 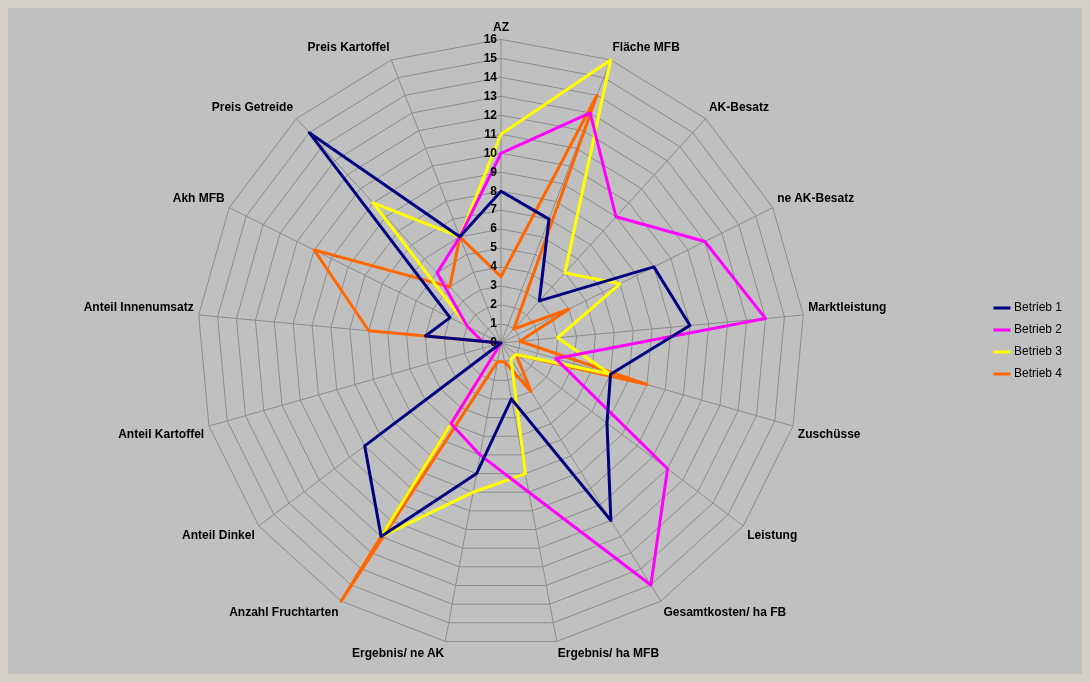 I want to click on spoke-label: Anteil Kartoffel, so click(x=161, y=433).